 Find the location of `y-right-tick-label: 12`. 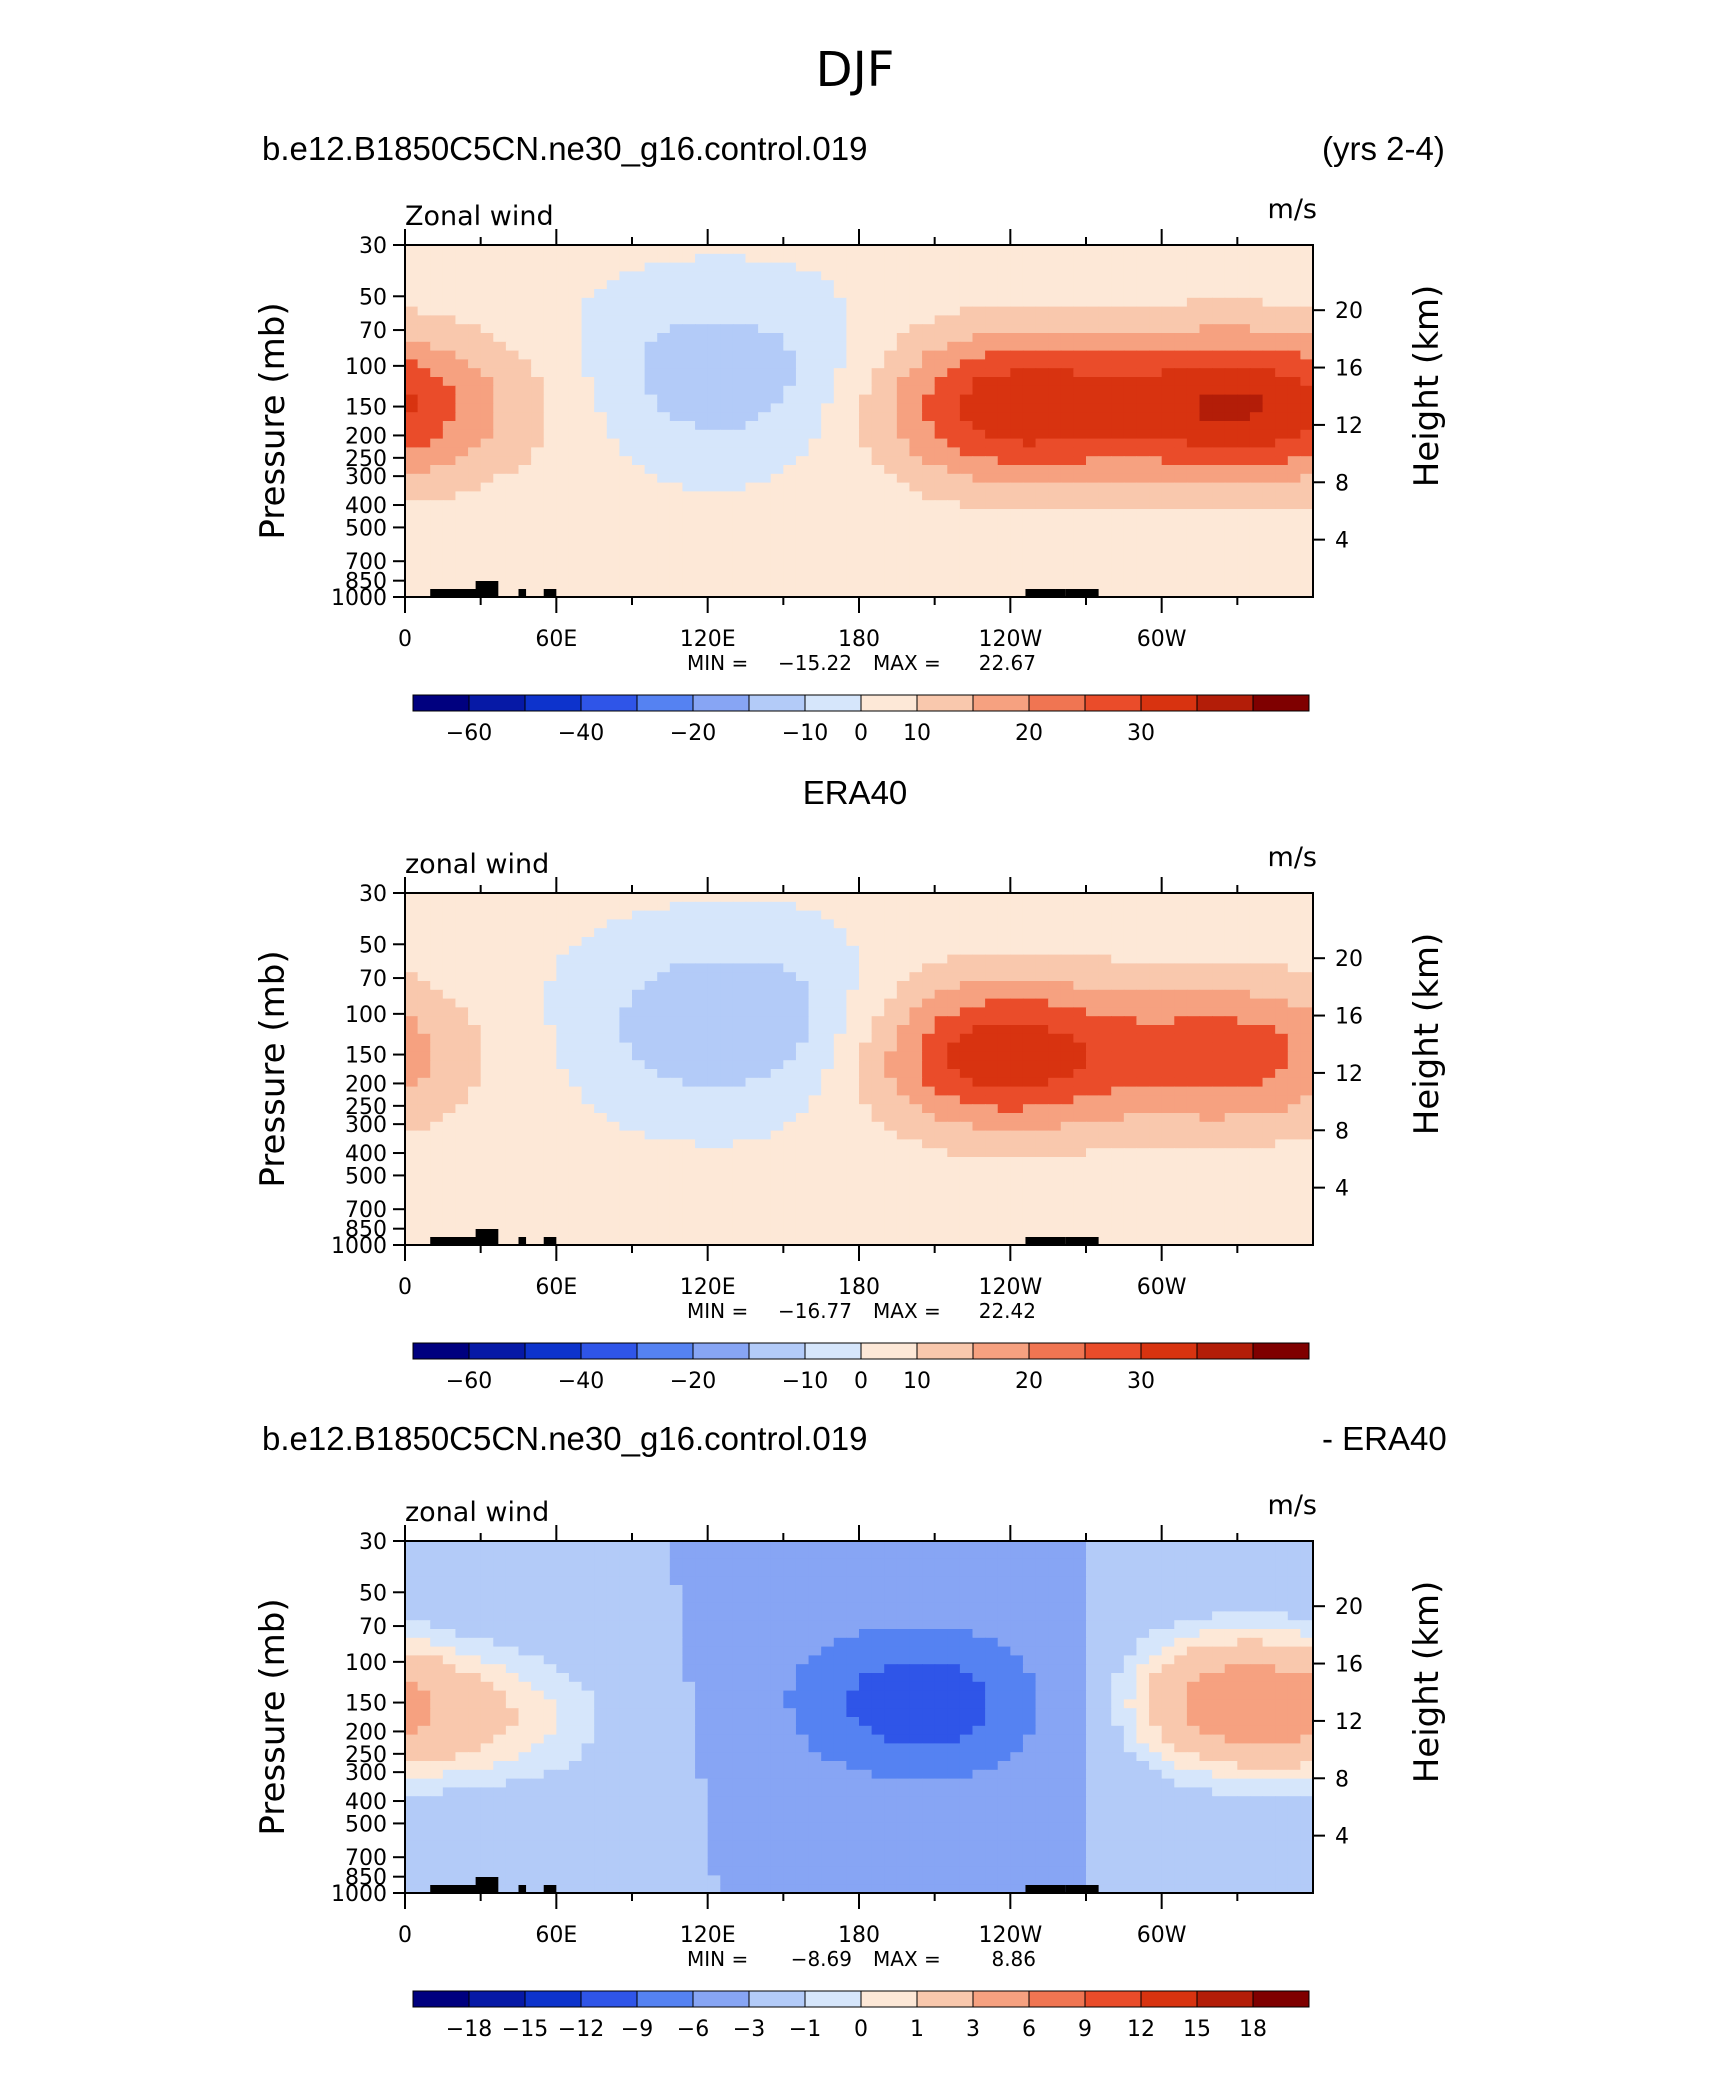

y-right-tick-label: 12 is located at coordinates (1349, 426).